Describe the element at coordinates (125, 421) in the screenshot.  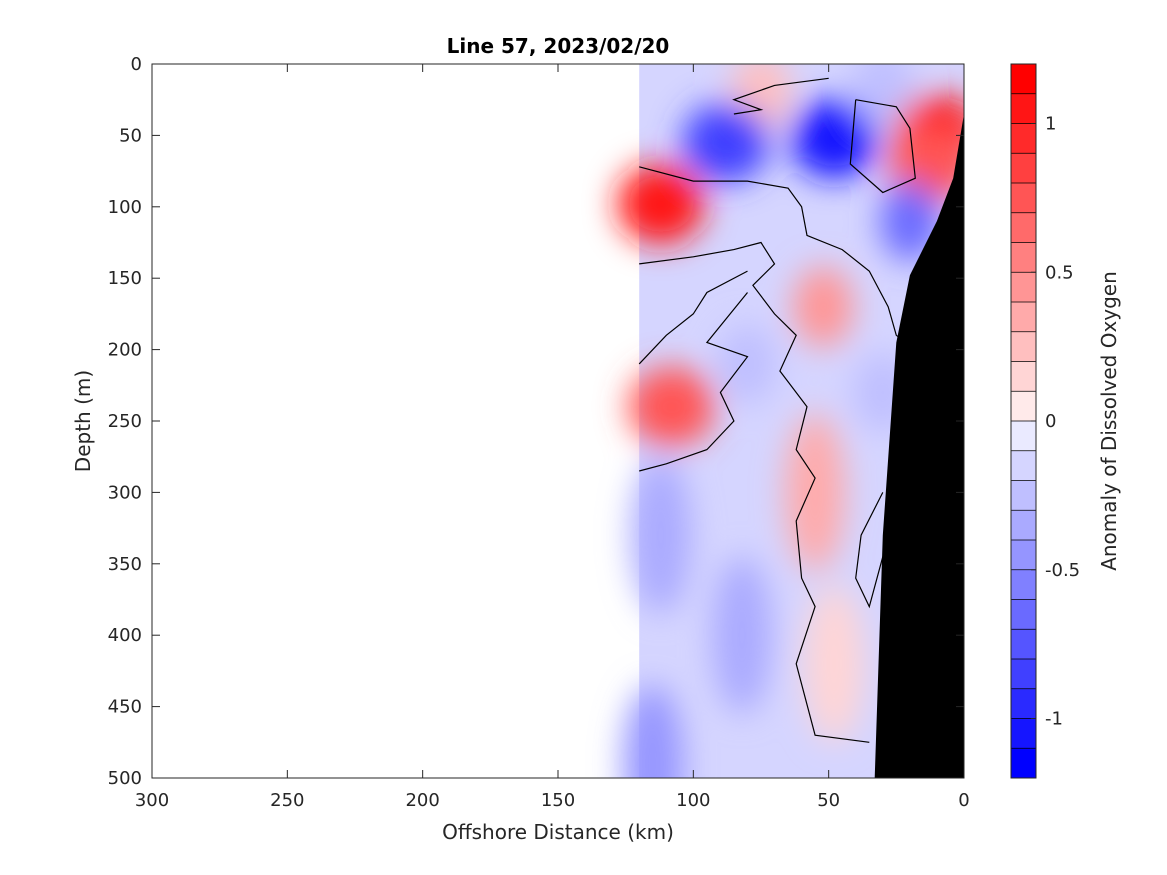
I see `y-tick-label: 250` at that location.